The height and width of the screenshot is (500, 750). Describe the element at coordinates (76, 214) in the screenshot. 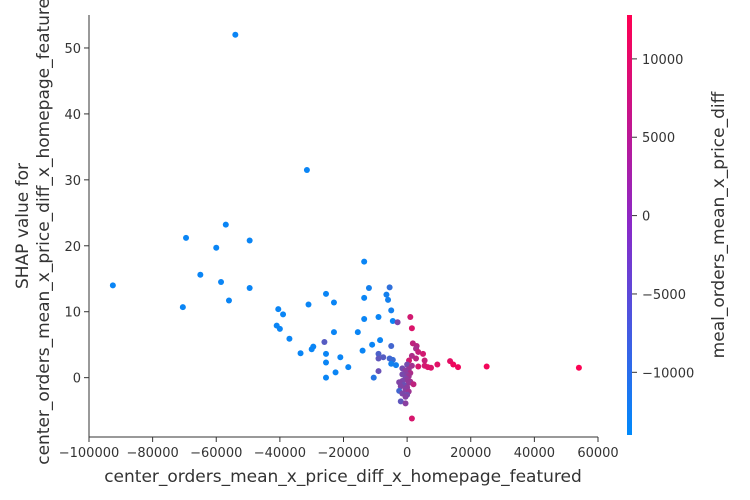

I see `y-ticks: 0 10 20 30 40 50` at that location.